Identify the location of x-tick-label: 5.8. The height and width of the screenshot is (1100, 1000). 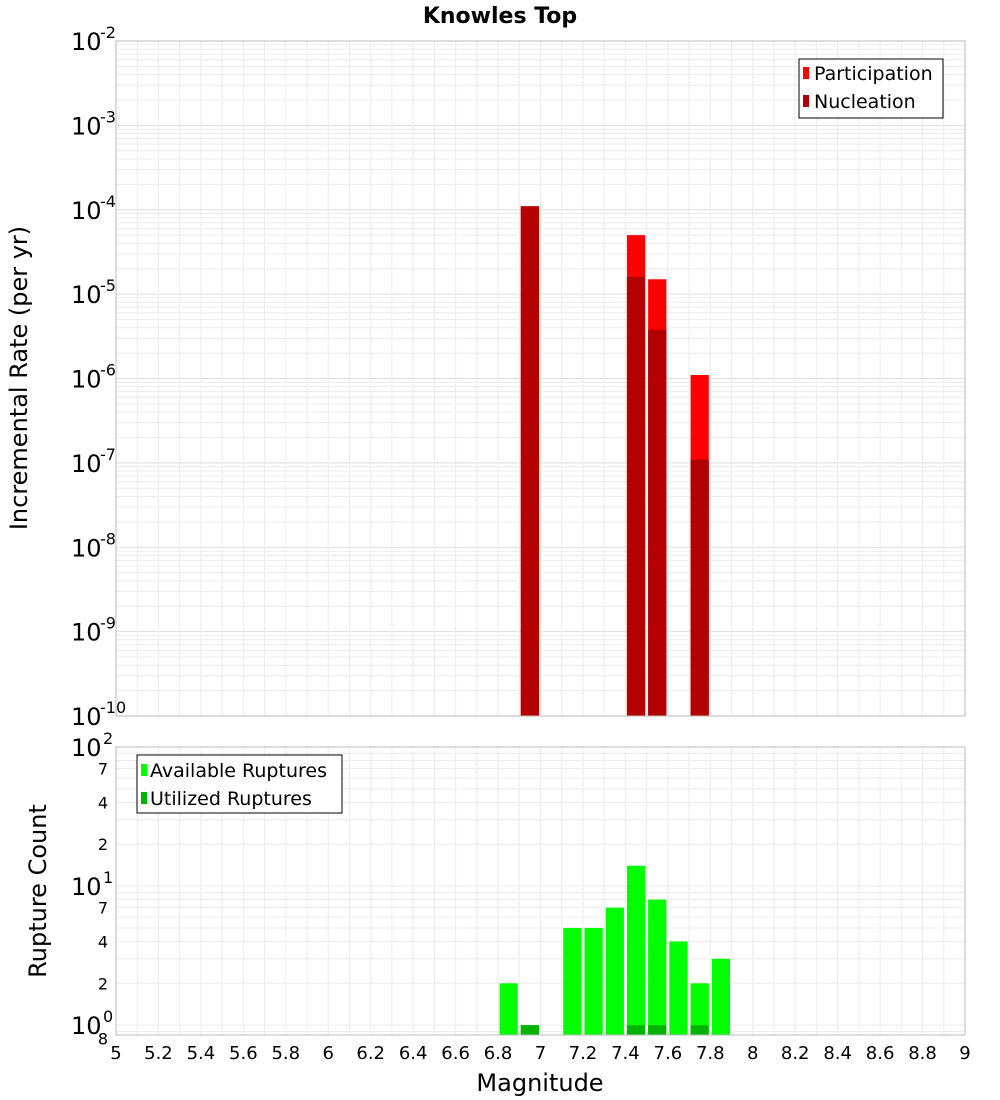
(285, 1053).